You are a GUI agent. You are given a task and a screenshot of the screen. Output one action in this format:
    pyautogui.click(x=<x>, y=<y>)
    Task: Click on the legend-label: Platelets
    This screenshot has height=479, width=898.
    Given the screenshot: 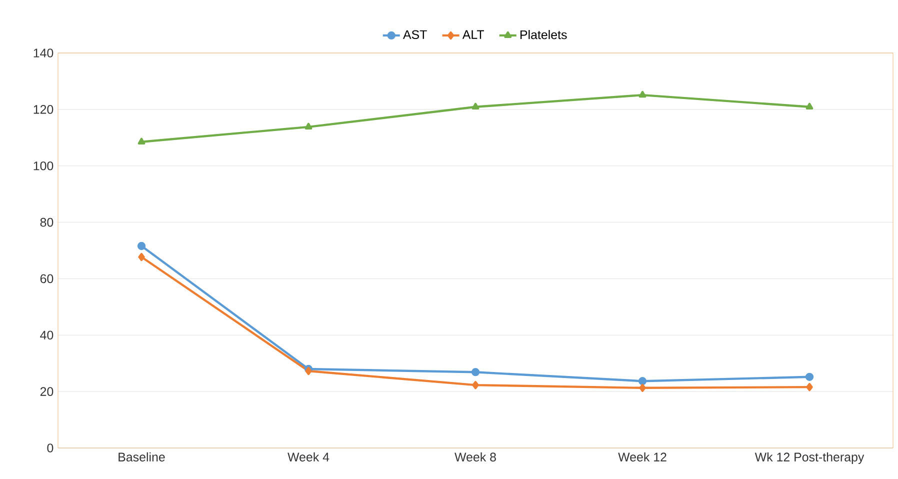 What is the action you would take?
    pyautogui.click(x=543, y=35)
    